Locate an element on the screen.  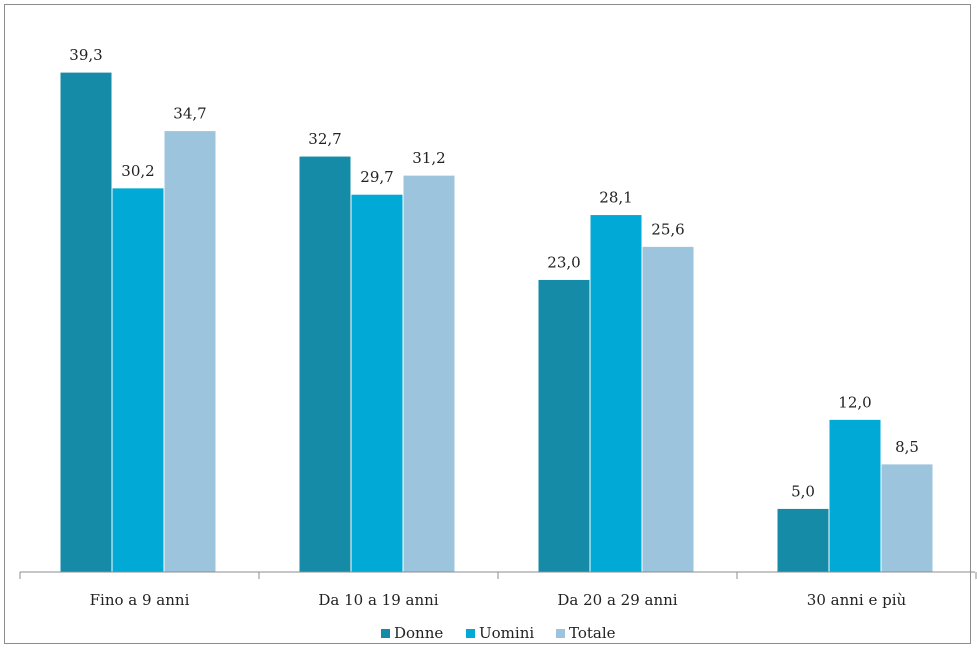
value-label-uomini-3: 28,1 is located at coordinates (615, 198).